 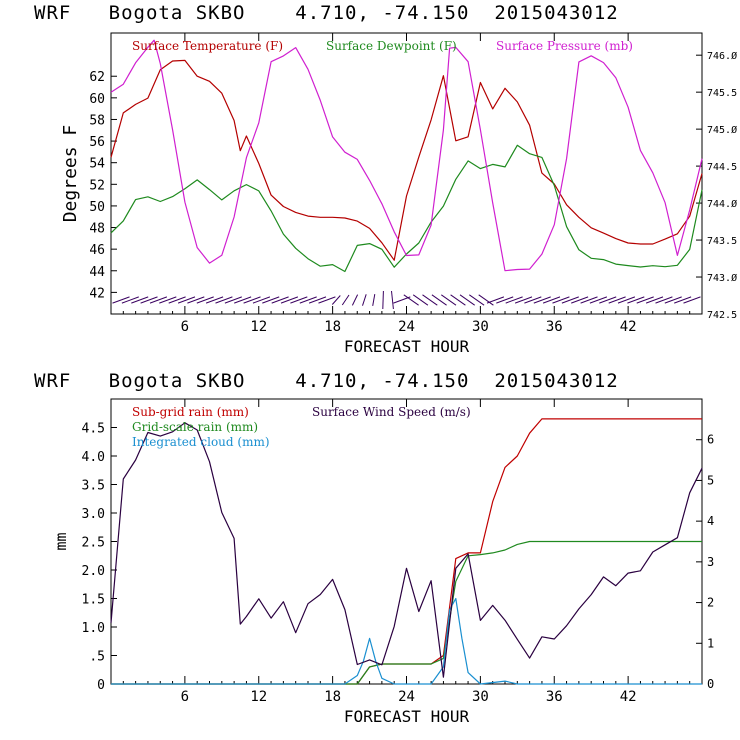 What do you see at coordinates (480, 697) in the screenshot?
I see `x-tick-label: 30` at bounding box center [480, 697].